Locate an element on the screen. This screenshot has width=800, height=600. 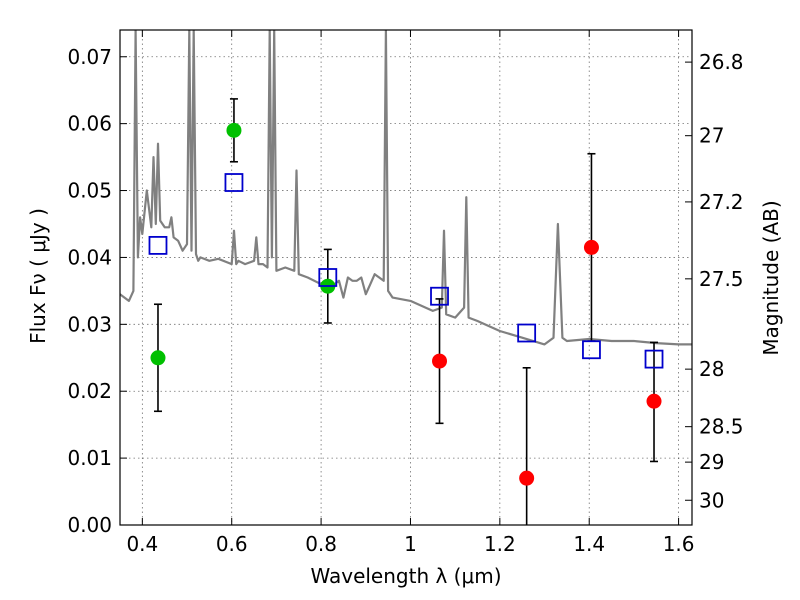
y2-tick-label: 27.5 is located at coordinates (721, 279).